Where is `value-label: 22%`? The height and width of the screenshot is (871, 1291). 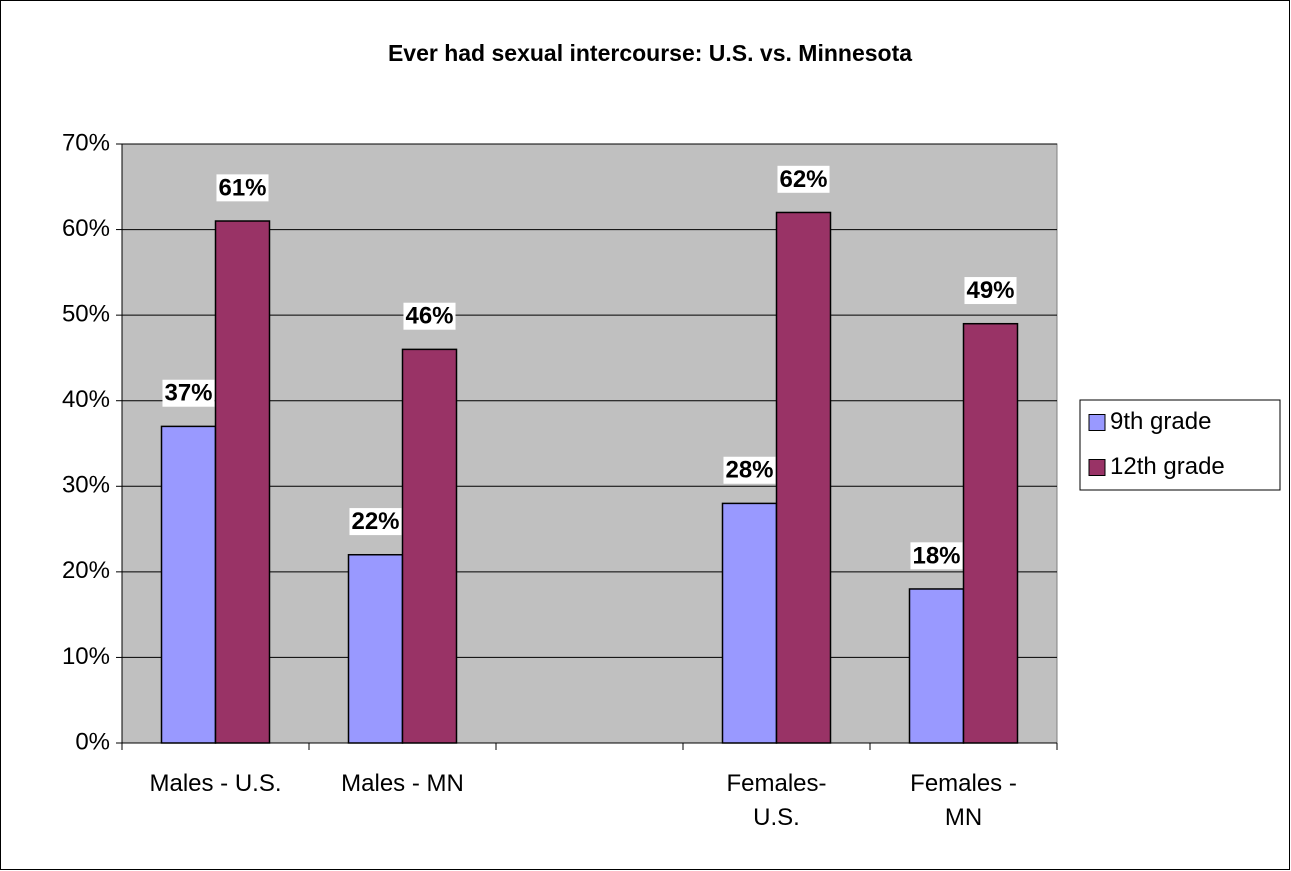 value-label: 22% is located at coordinates (375, 521).